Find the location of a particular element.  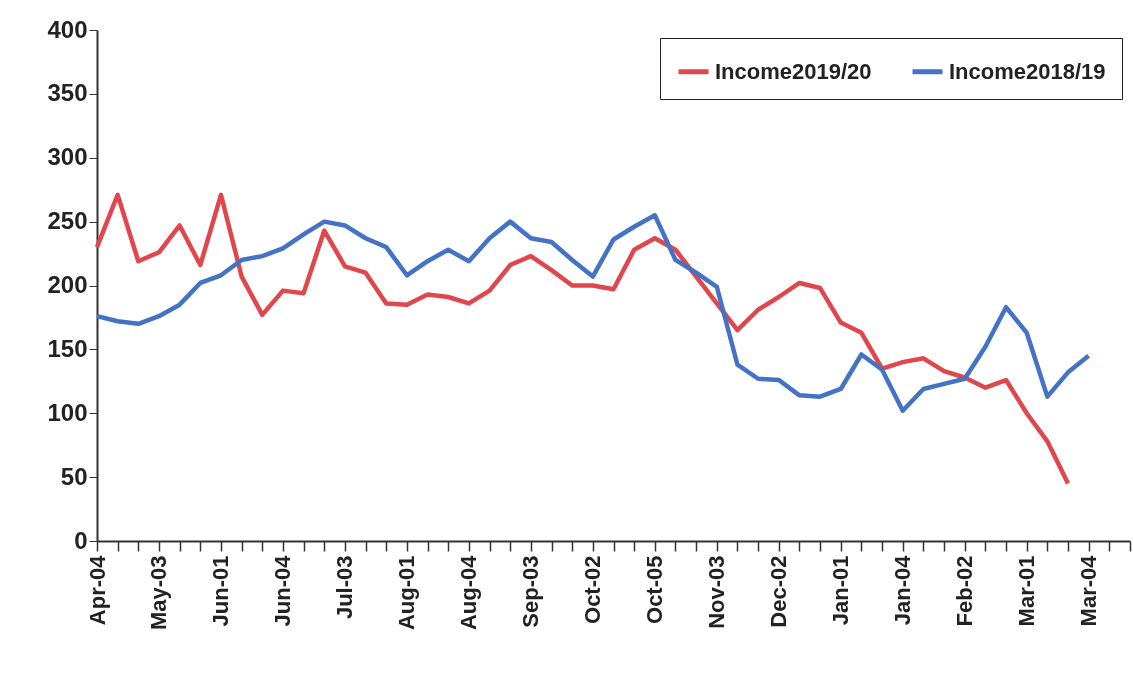

x-tick-label: Mar-01 is located at coordinates (1027, 591).